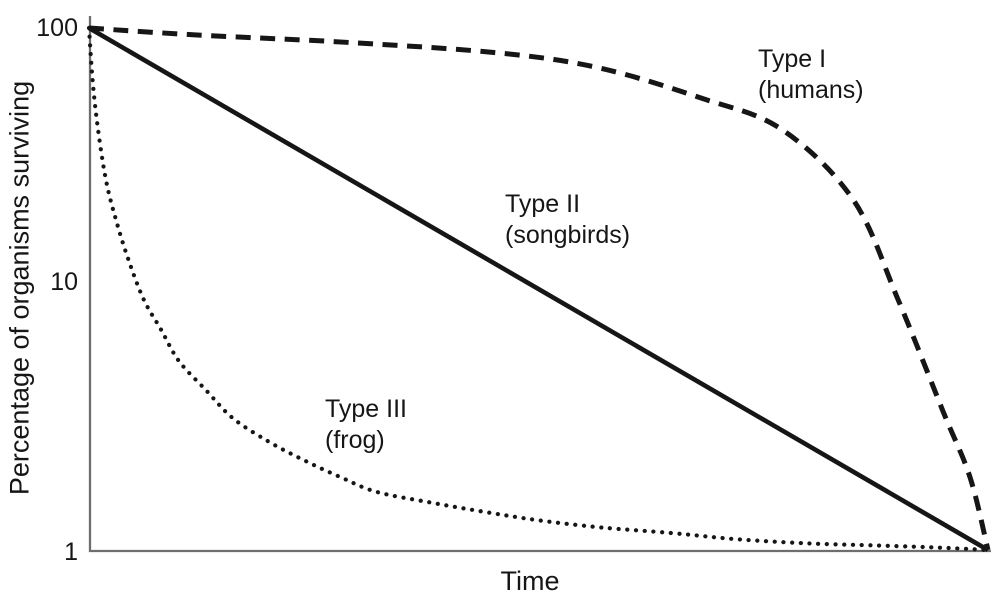 This screenshot has width=994, height=607. What do you see at coordinates (811, 90) in the screenshot?
I see `annotation-type-i-sublabel: (humans)` at bounding box center [811, 90].